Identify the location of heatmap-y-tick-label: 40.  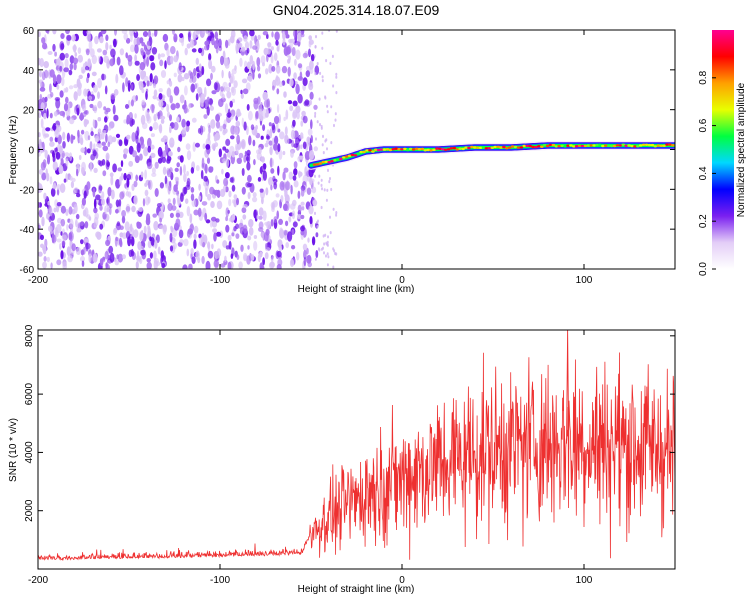
(29, 71).